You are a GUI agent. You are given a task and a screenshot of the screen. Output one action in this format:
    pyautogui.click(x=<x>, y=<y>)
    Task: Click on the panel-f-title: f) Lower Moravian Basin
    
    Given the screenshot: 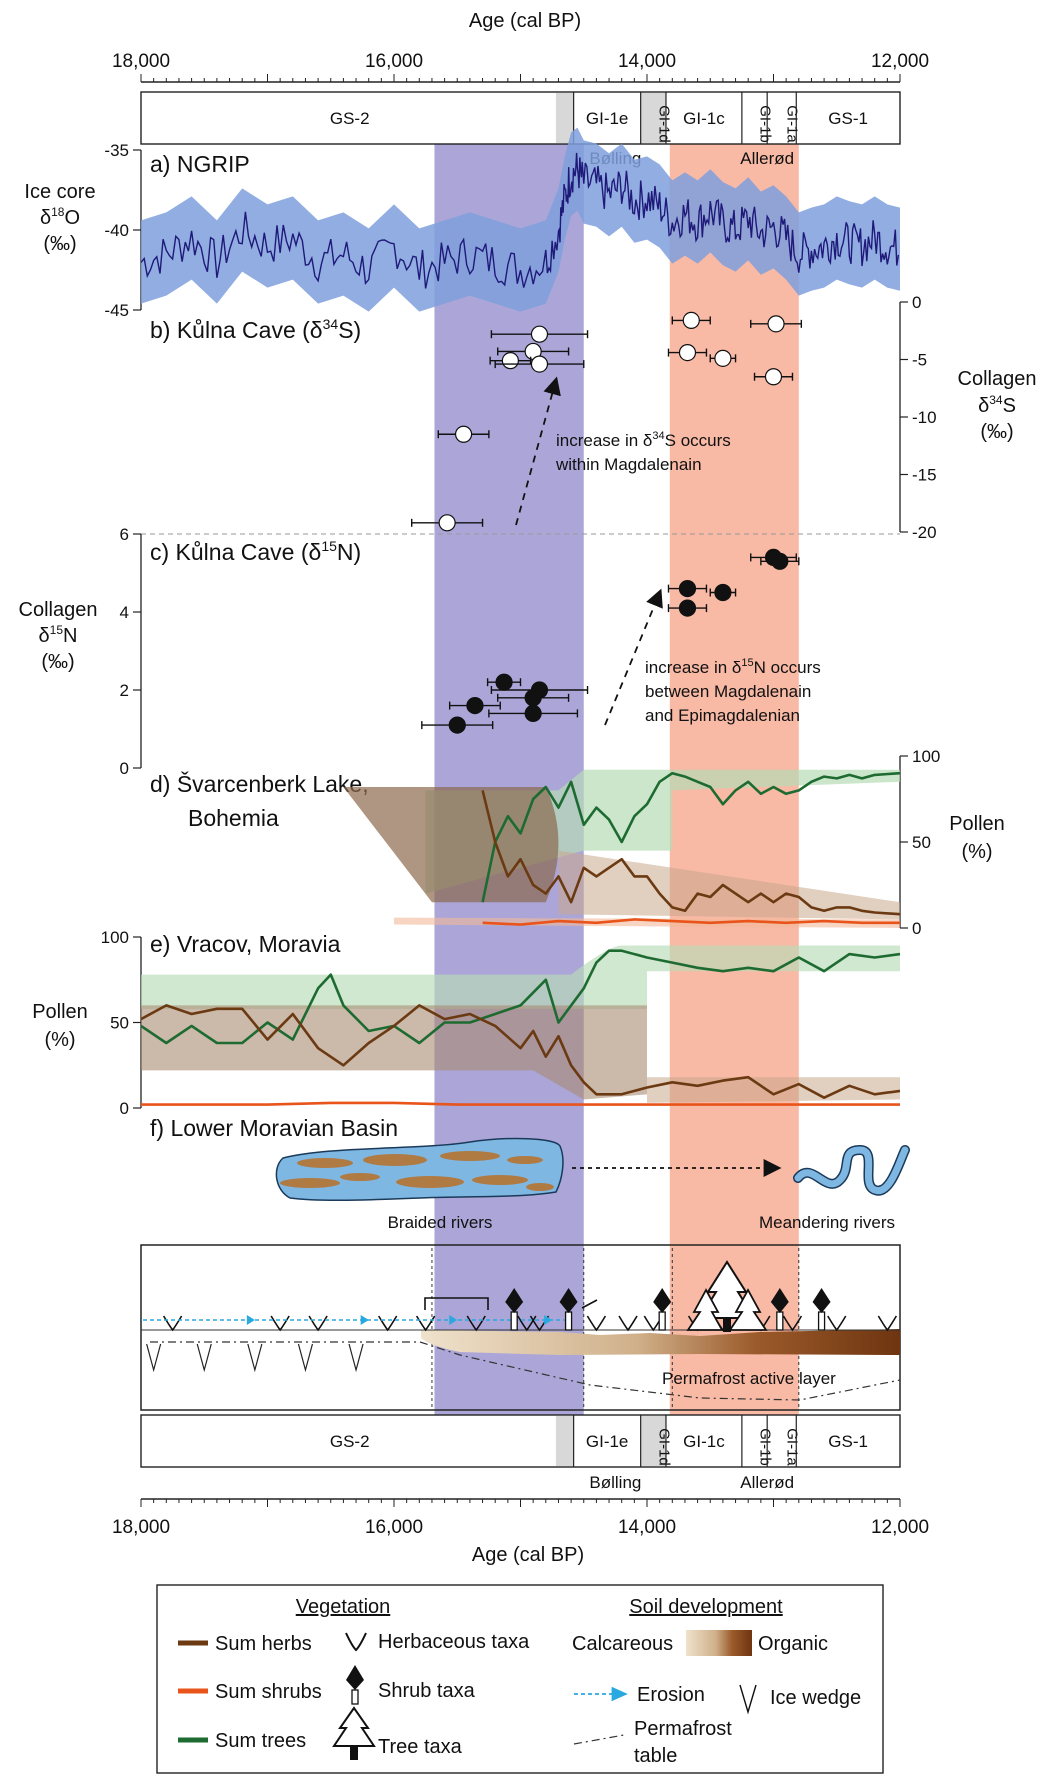 What is the action you would take?
    pyautogui.click(x=274, y=1128)
    